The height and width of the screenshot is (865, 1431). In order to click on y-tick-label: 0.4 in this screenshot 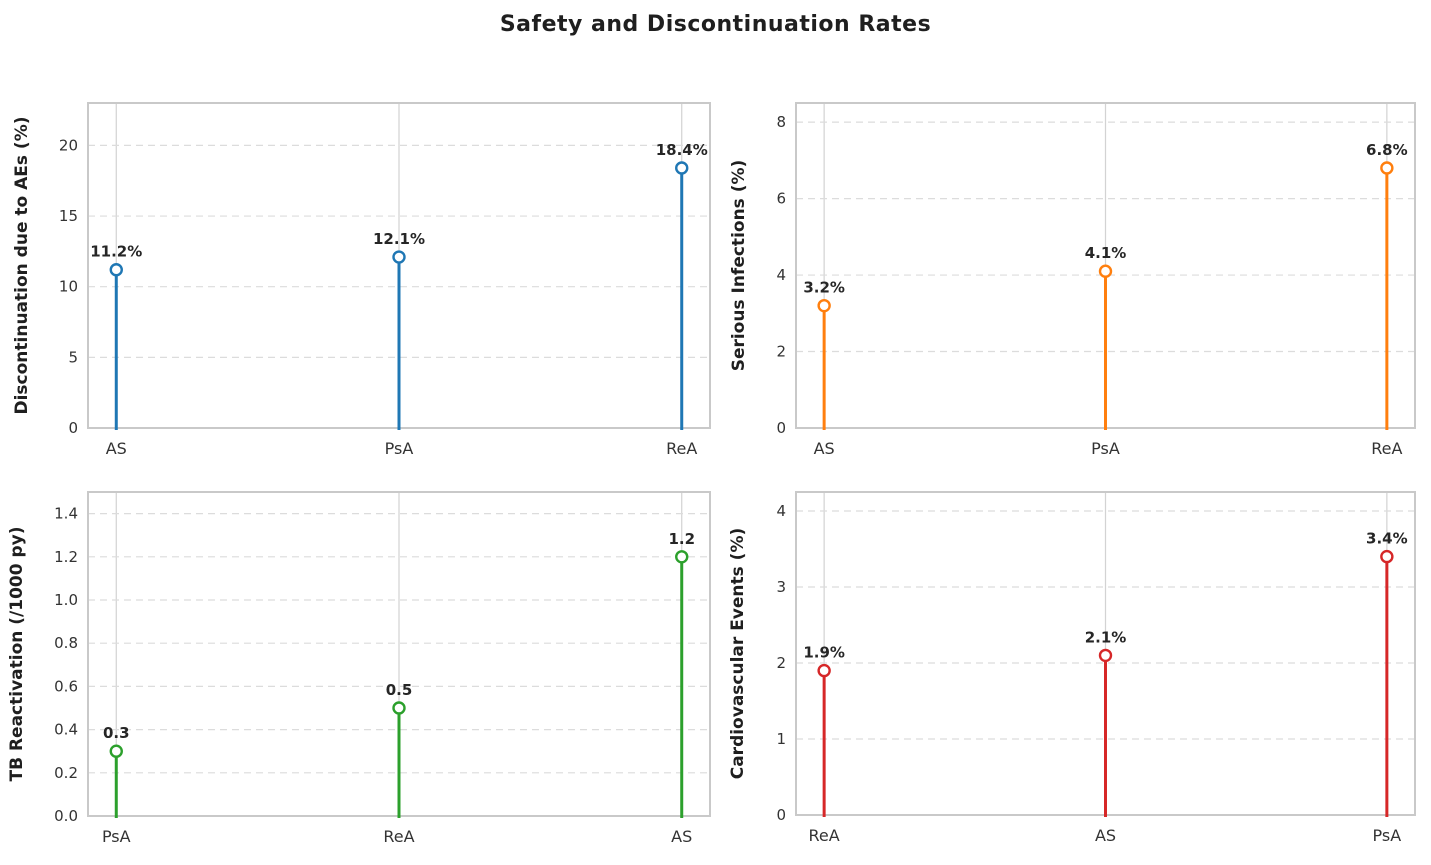, I will do `click(66, 730)`.